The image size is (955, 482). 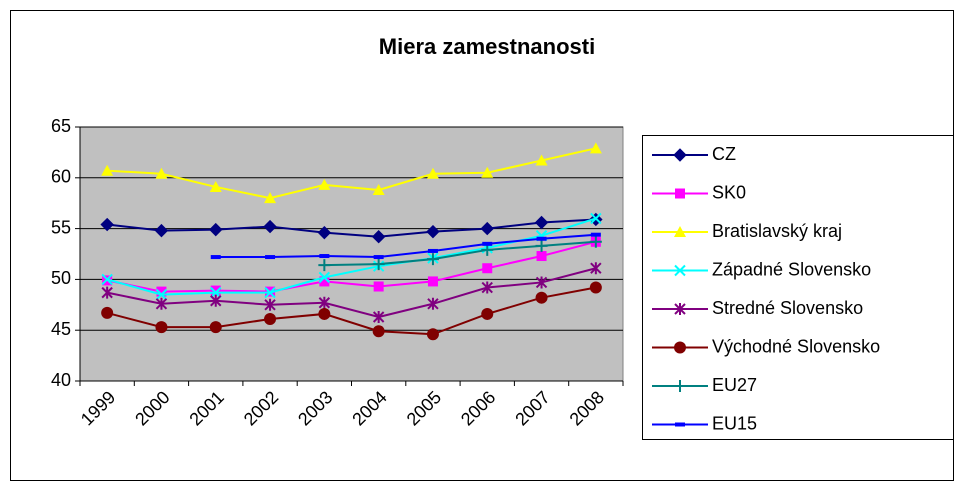 I want to click on y-tick-label: 60, so click(x=61, y=177).